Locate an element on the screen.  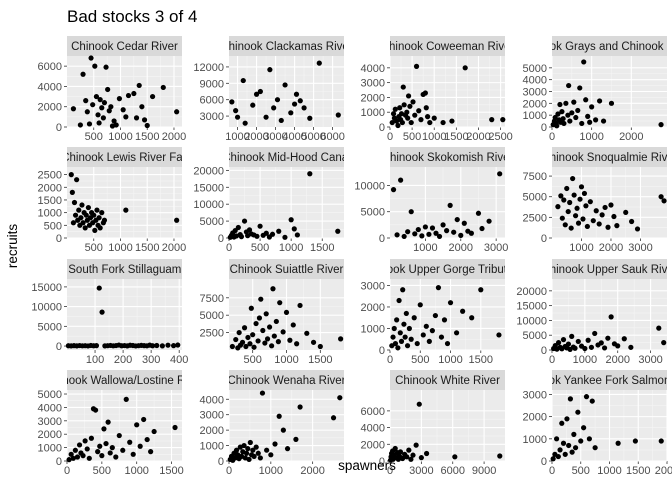
y-tick-label: 2500 is located at coordinates (212, 334).